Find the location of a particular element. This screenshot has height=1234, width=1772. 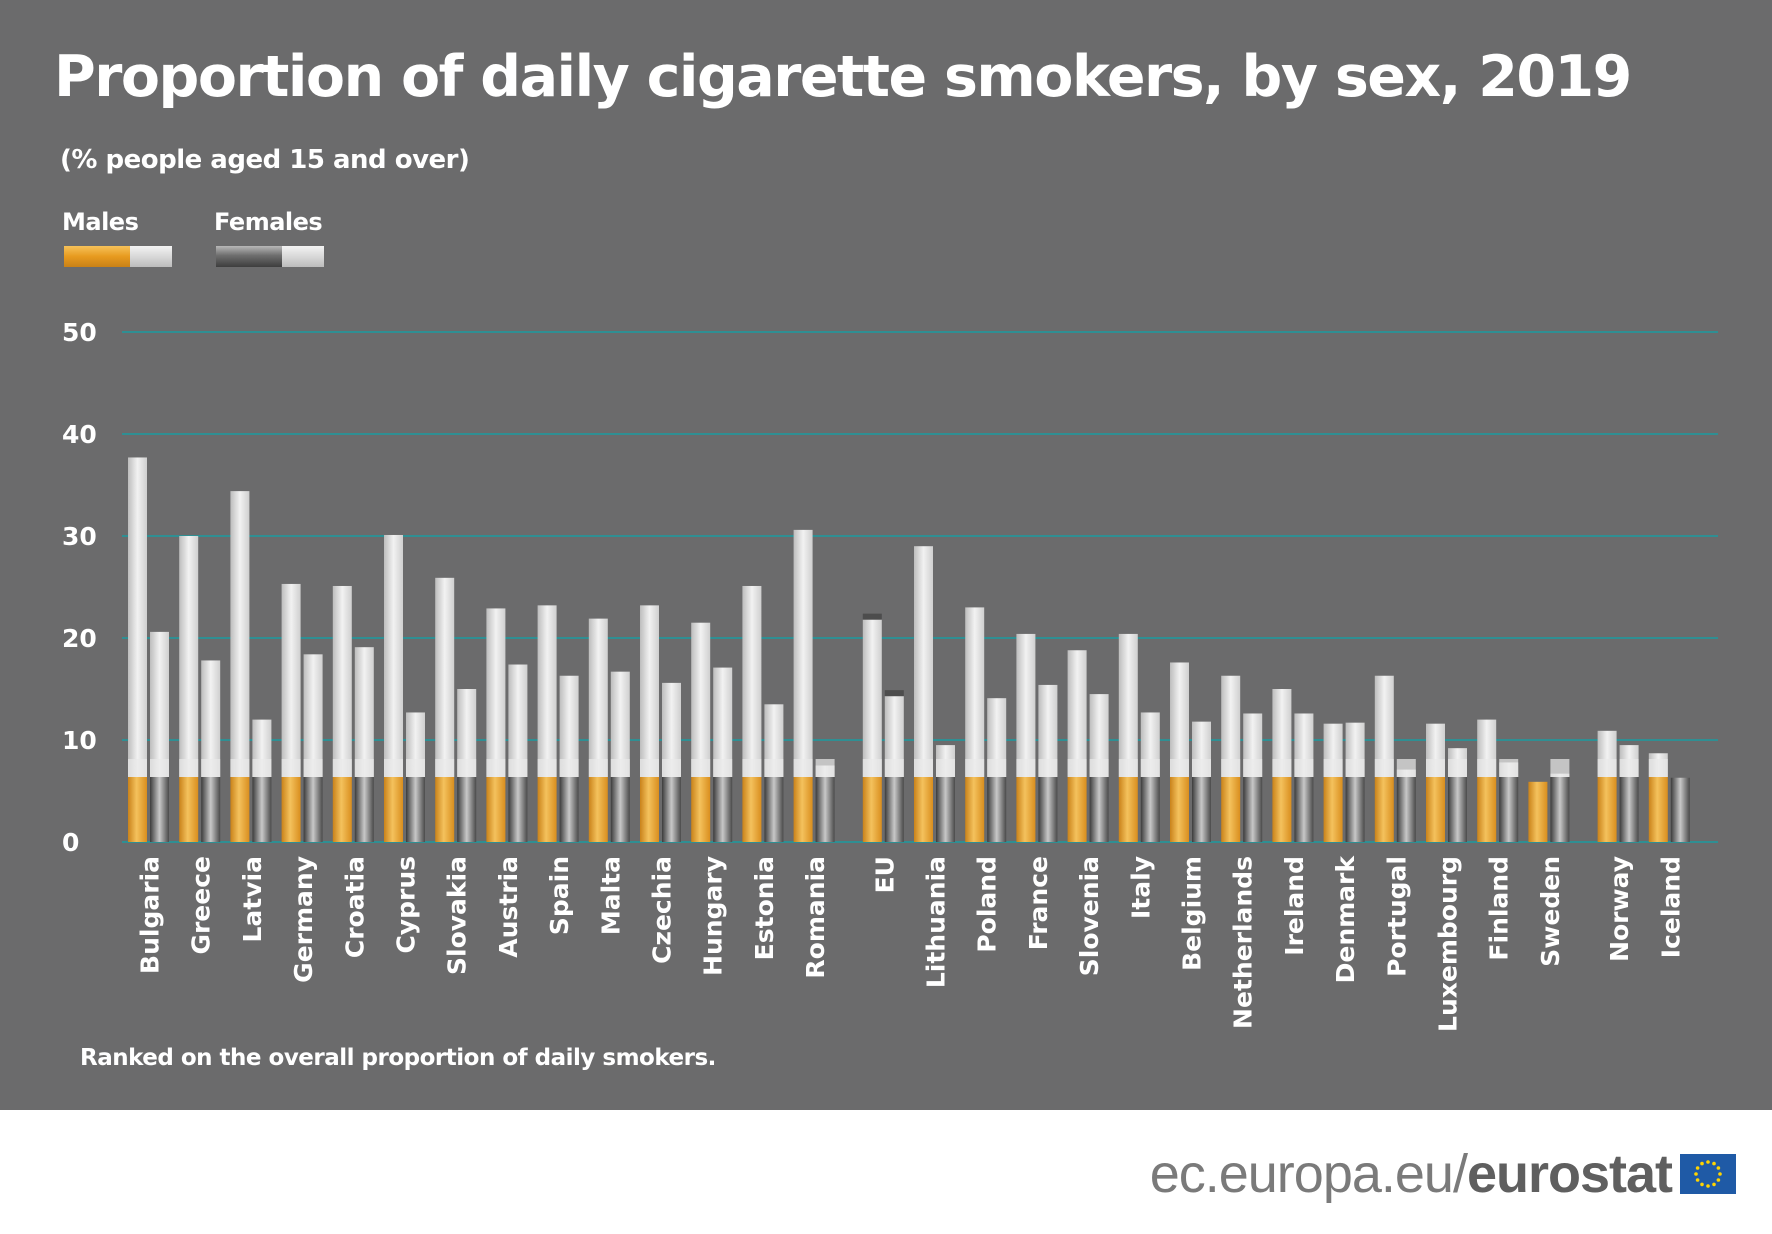

brand-text: ec.europa.eu/eurostat is located at coordinates (1411, 1174).